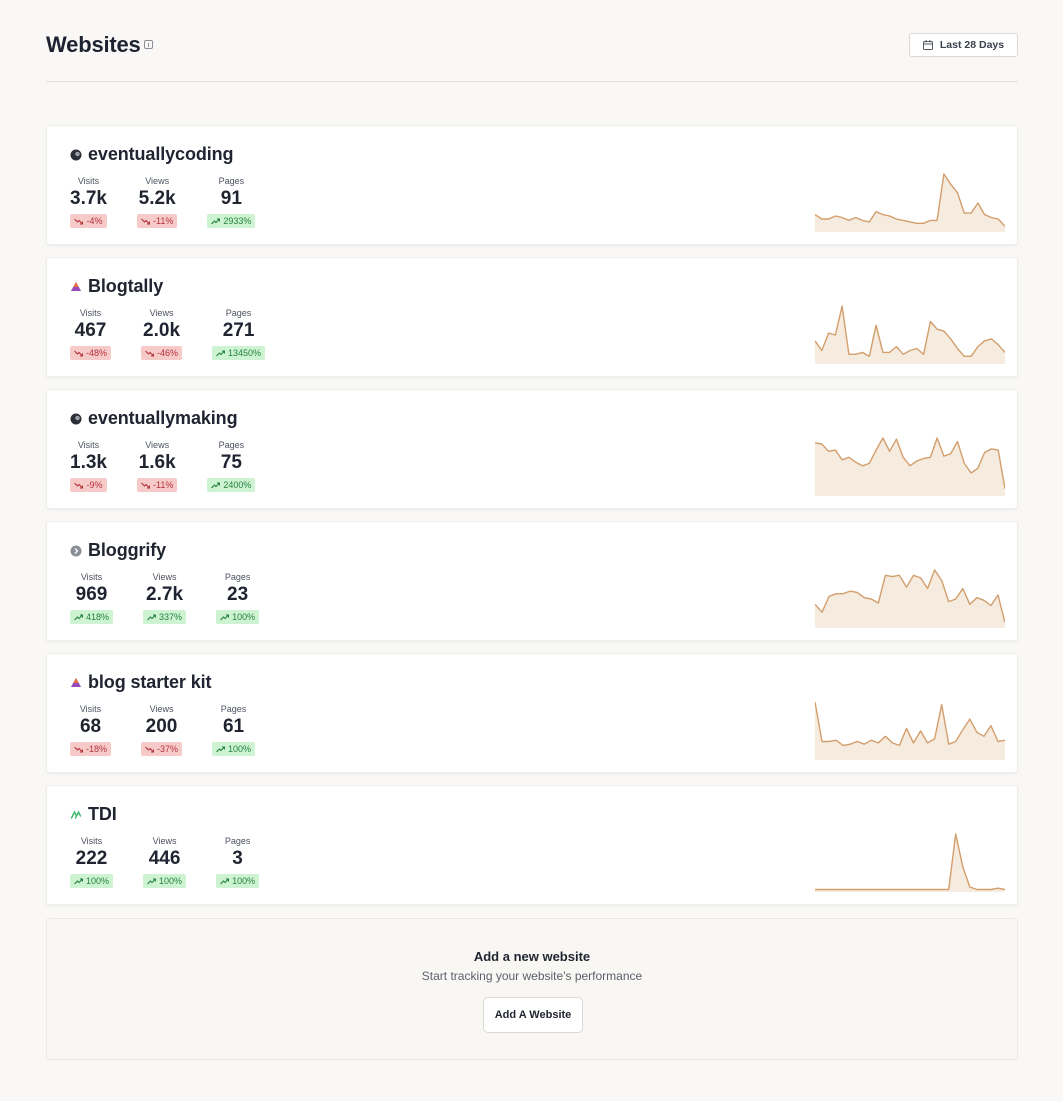 The height and width of the screenshot is (1101, 1063). What do you see at coordinates (88, 202) in the screenshot?
I see `metric-visits: Visits 3.7k -4%` at bounding box center [88, 202].